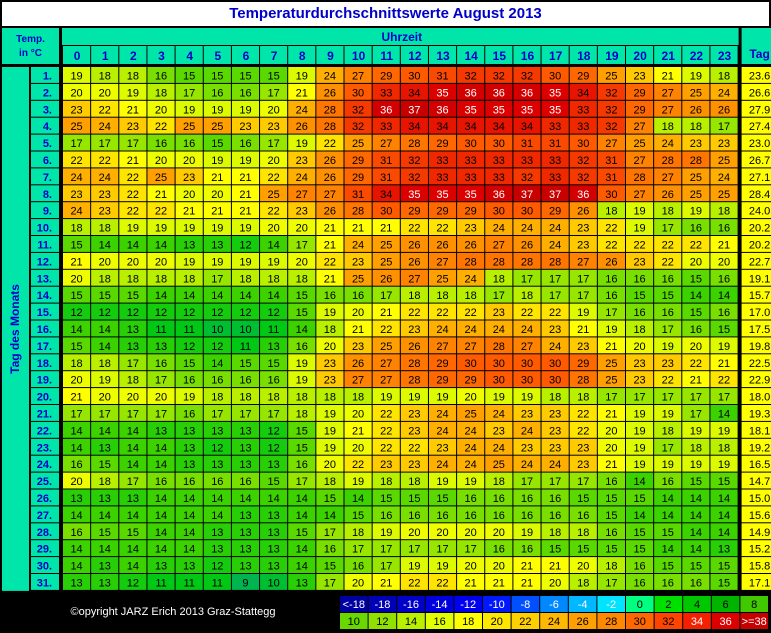 The width and height of the screenshot is (771, 633). What do you see at coordinates (554, 621) in the screenshot?
I see `legend-swatch` at bounding box center [554, 621].